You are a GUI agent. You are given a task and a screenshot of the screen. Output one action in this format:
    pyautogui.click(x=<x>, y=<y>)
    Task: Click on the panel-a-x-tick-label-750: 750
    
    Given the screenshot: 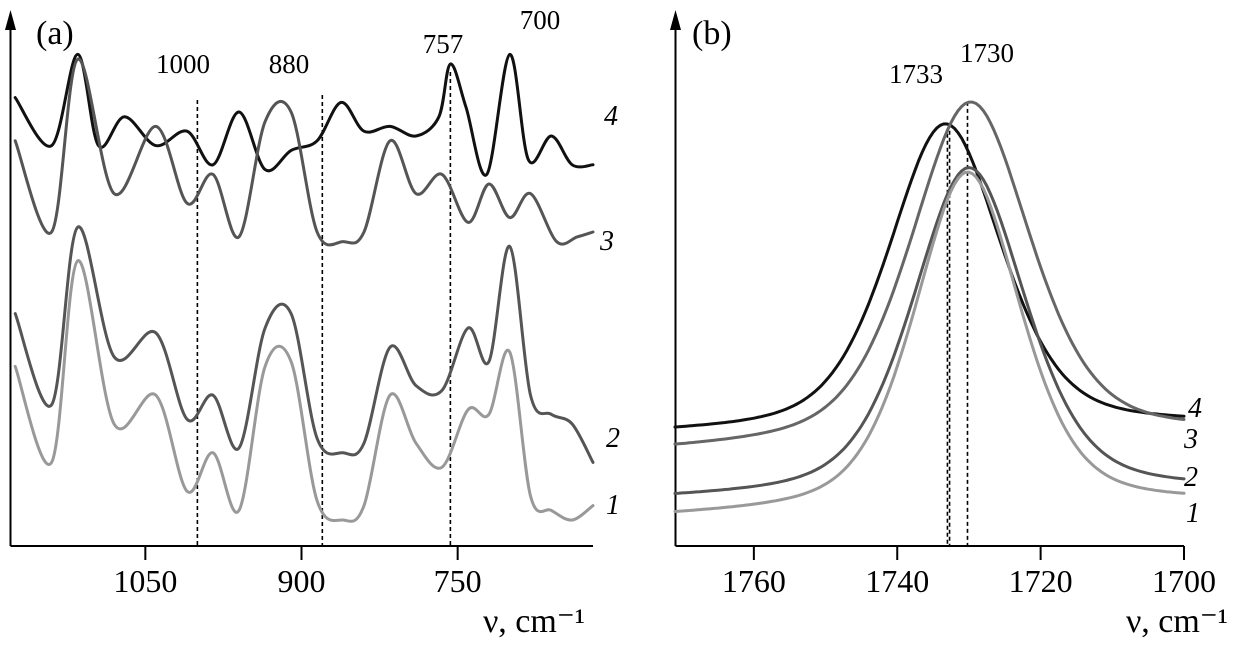 What is the action you would take?
    pyautogui.click(x=458, y=581)
    